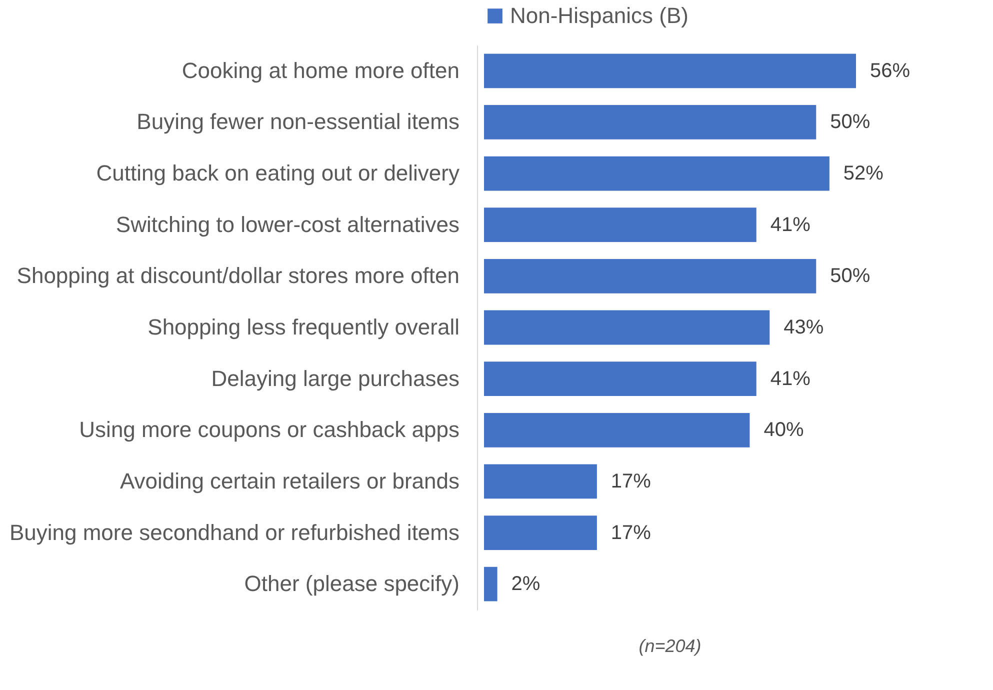 This screenshot has width=993, height=690. I want to click on data-label: 40%, so click(784, 430).